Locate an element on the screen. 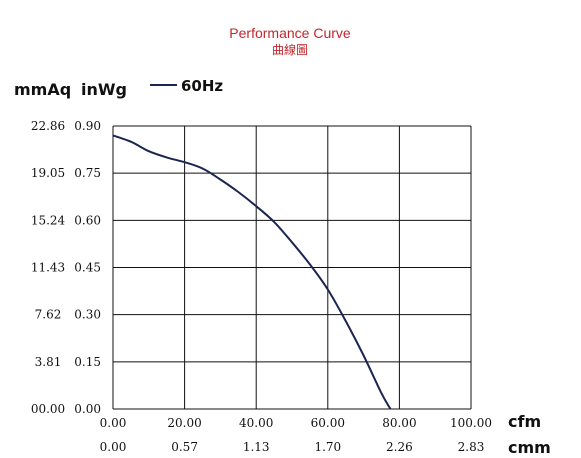 This screenshot has width=581, height=458. legend-label-60hz: 60Hz is located at coordinates (202, 86).